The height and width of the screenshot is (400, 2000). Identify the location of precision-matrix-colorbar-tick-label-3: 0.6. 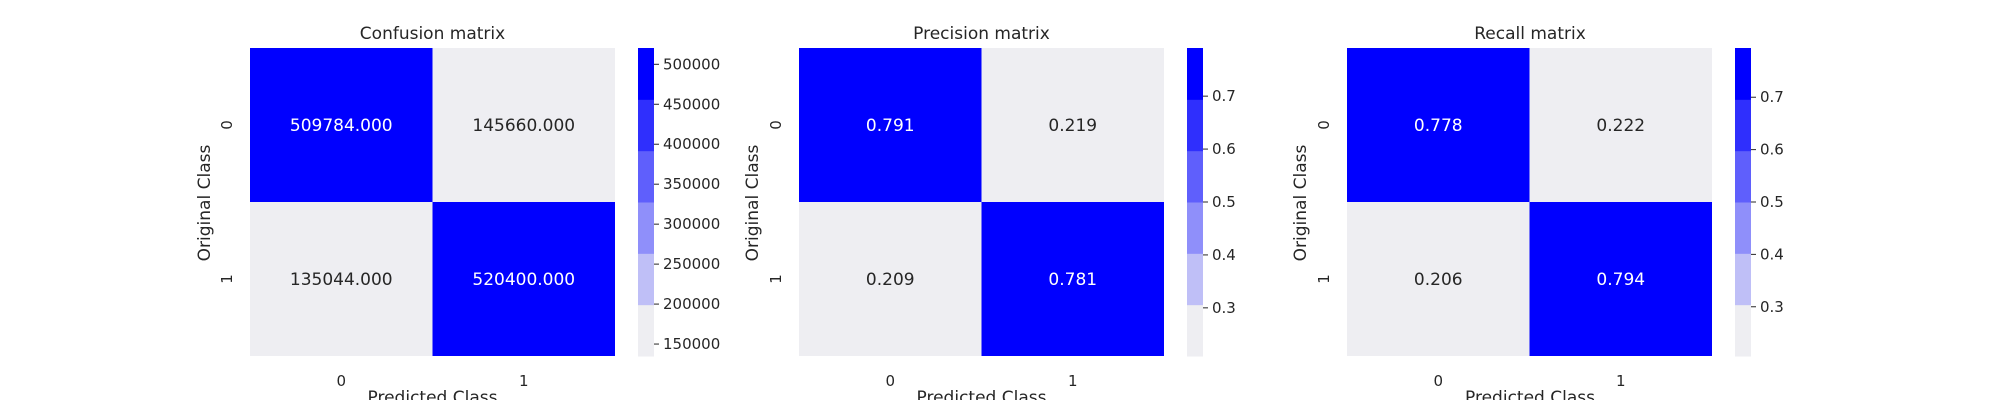
(1224, 149).